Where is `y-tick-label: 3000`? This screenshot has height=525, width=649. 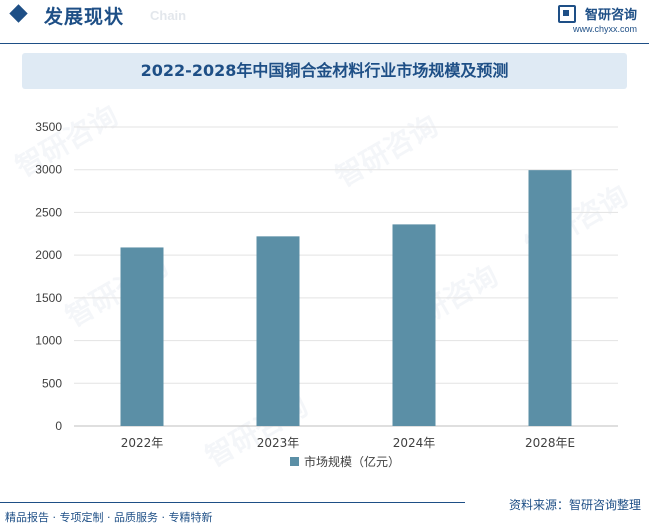
y-tick-label: 3000 is located at coordinates (48, 170).